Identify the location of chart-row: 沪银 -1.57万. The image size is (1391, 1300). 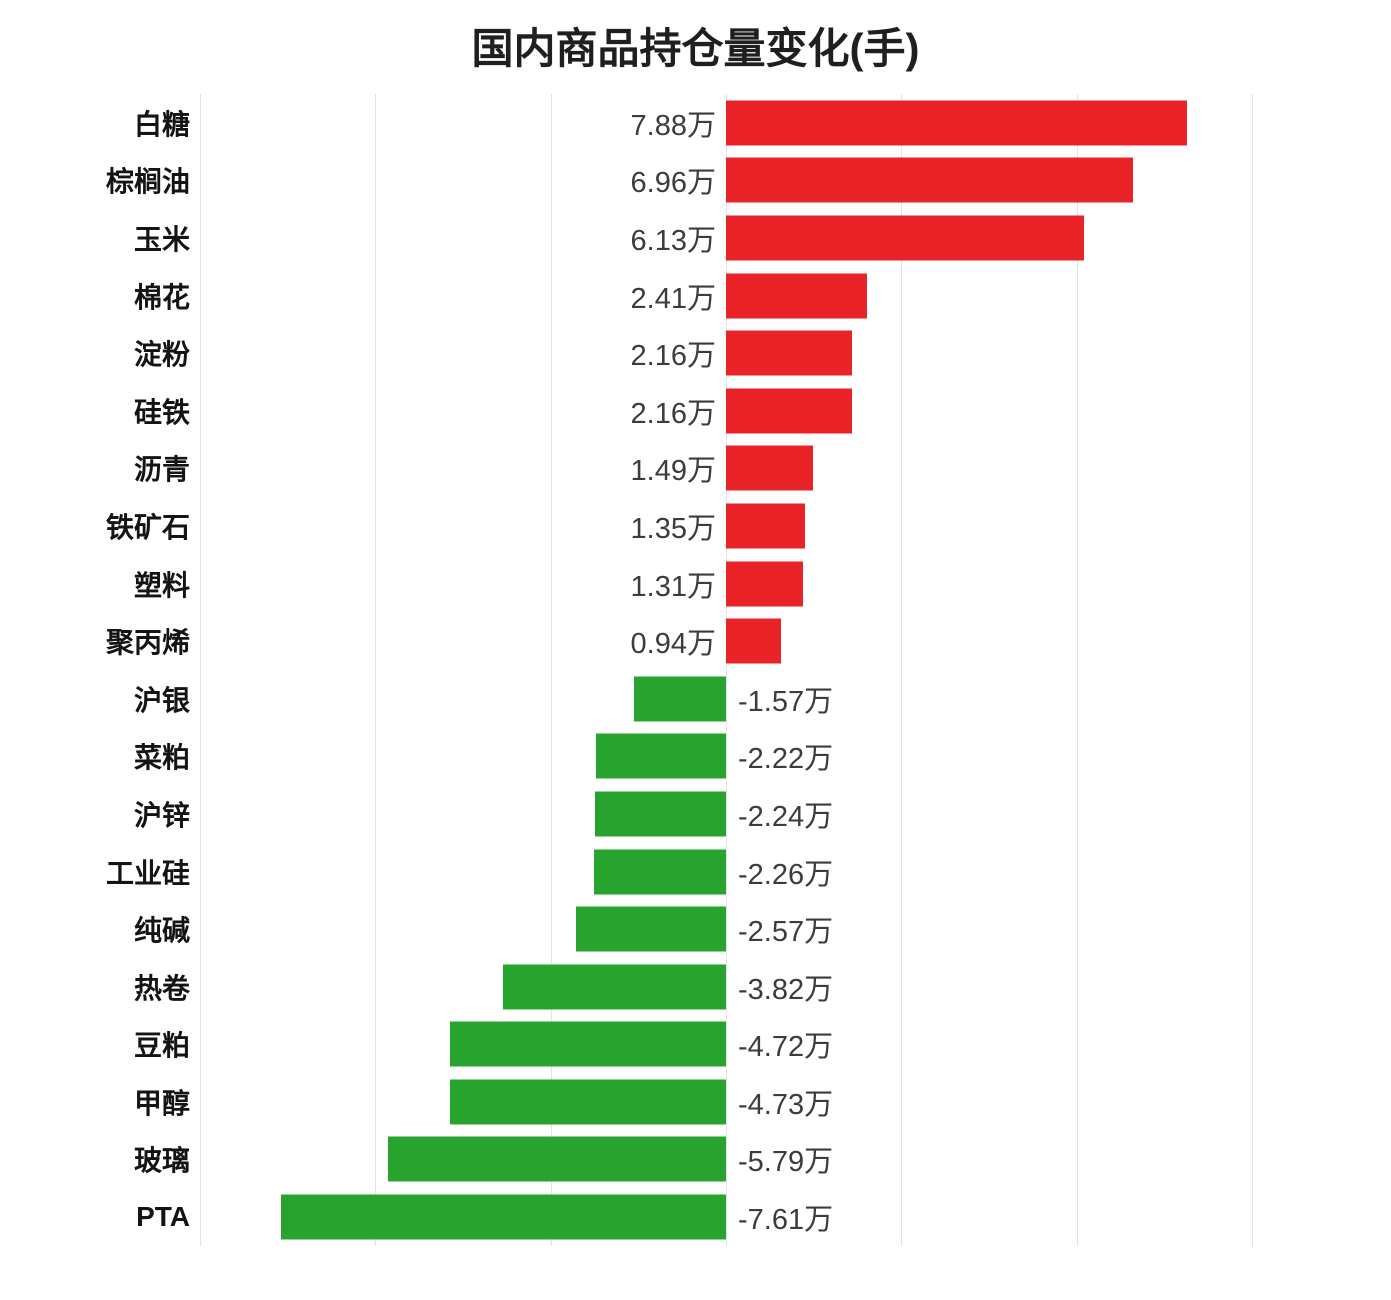
(695, 699).